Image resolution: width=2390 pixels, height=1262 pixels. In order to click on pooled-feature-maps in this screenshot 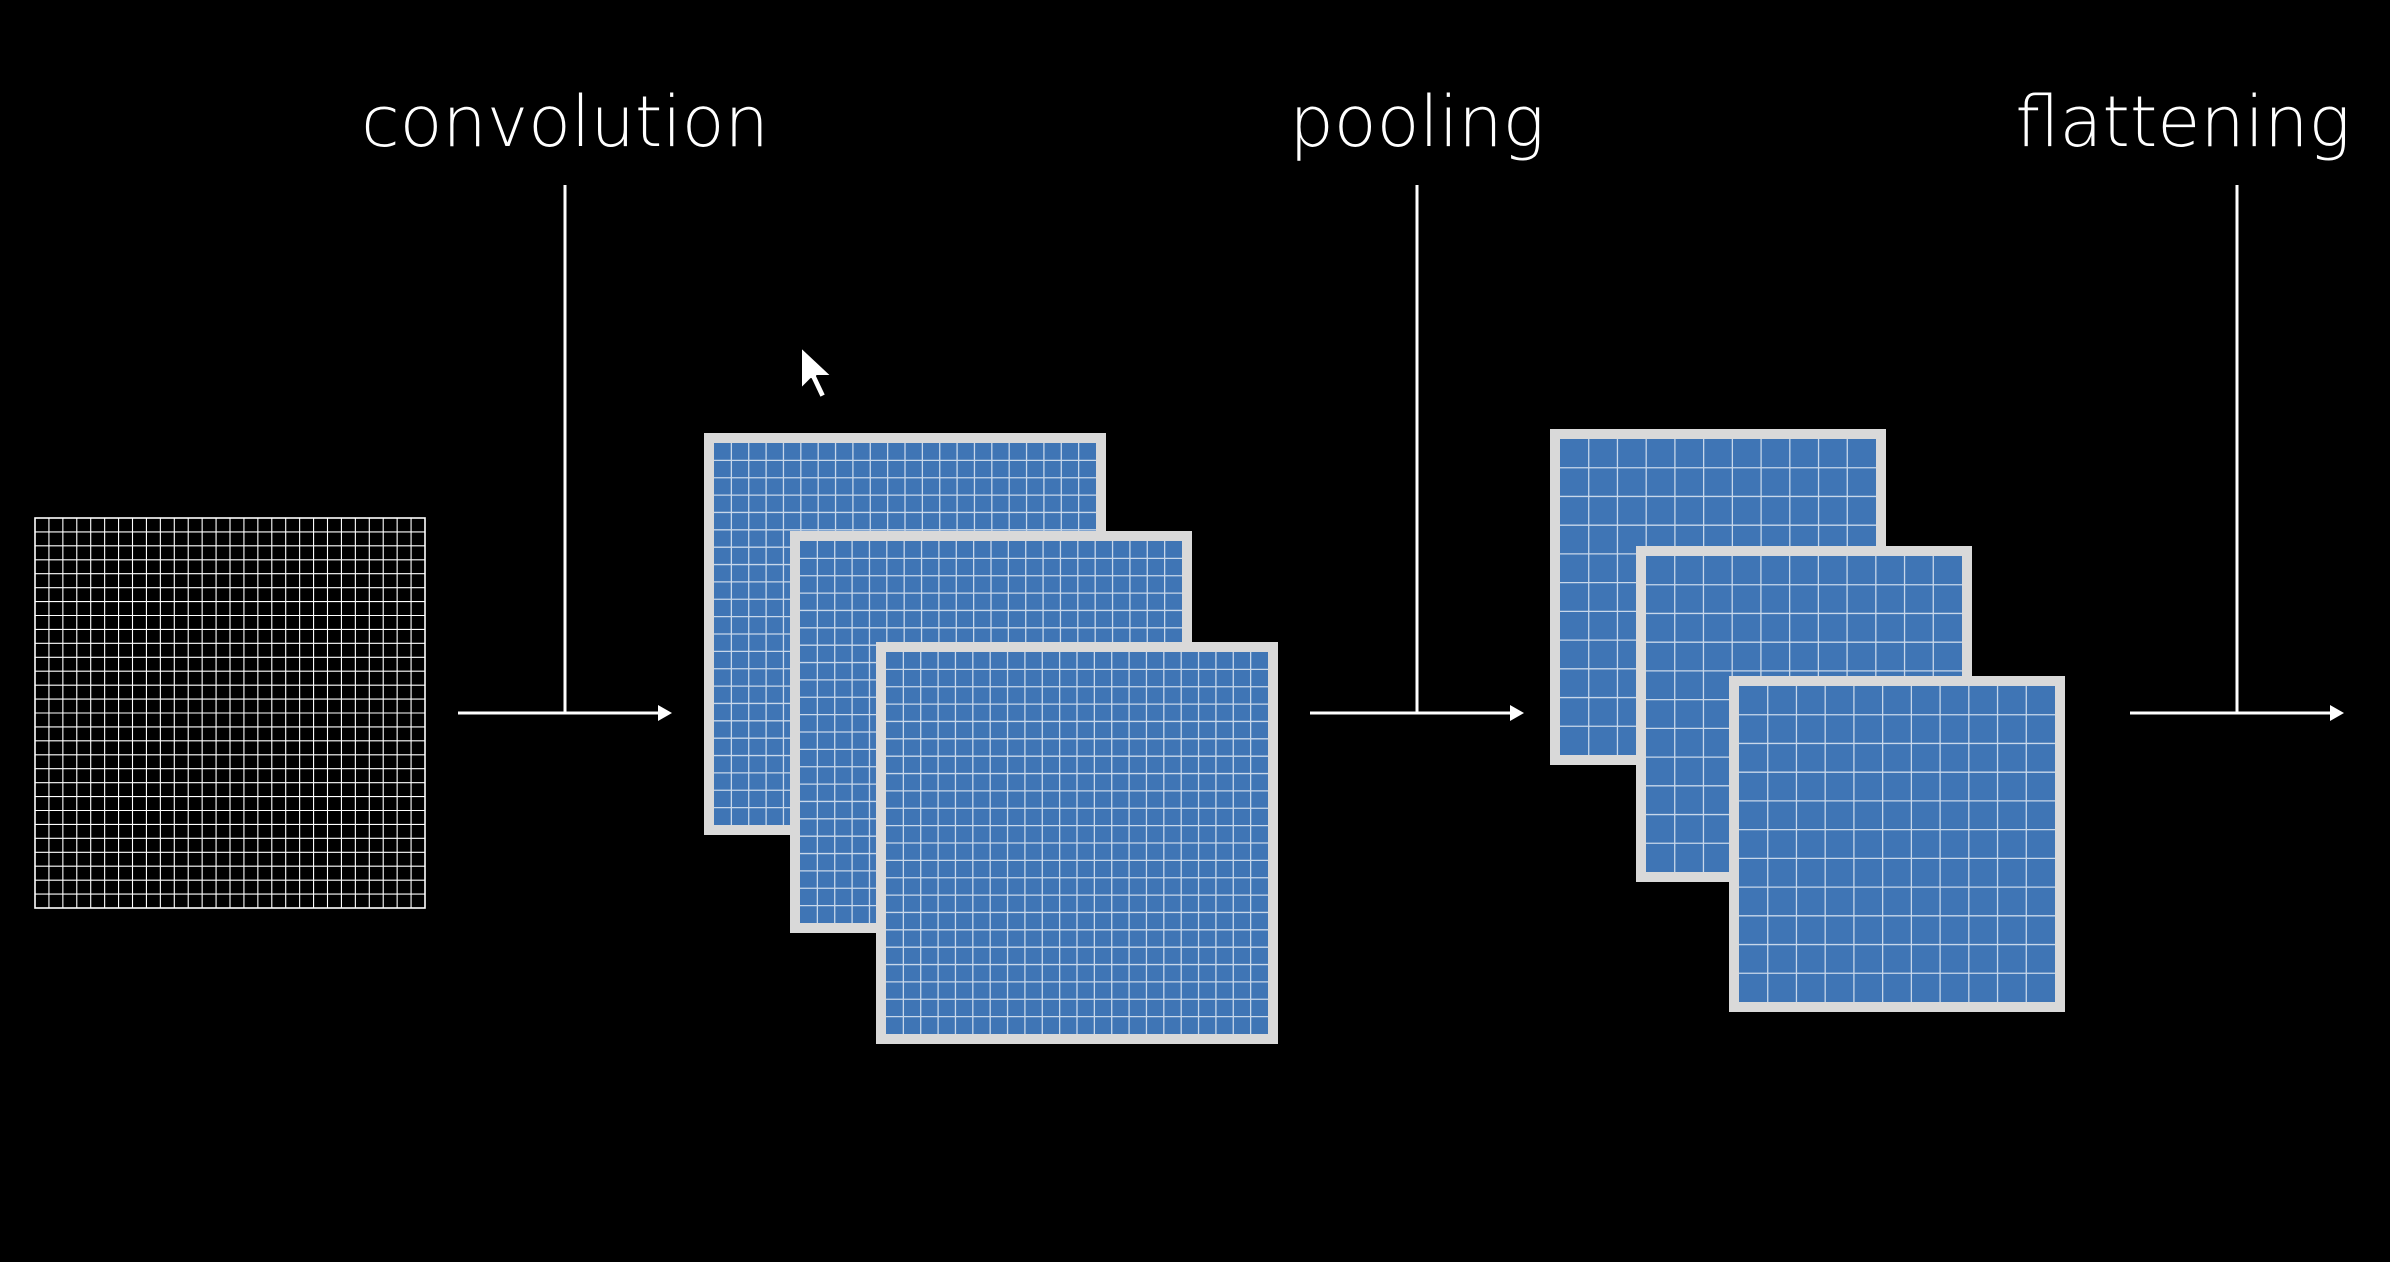, I will do `click(1807, 720)`.